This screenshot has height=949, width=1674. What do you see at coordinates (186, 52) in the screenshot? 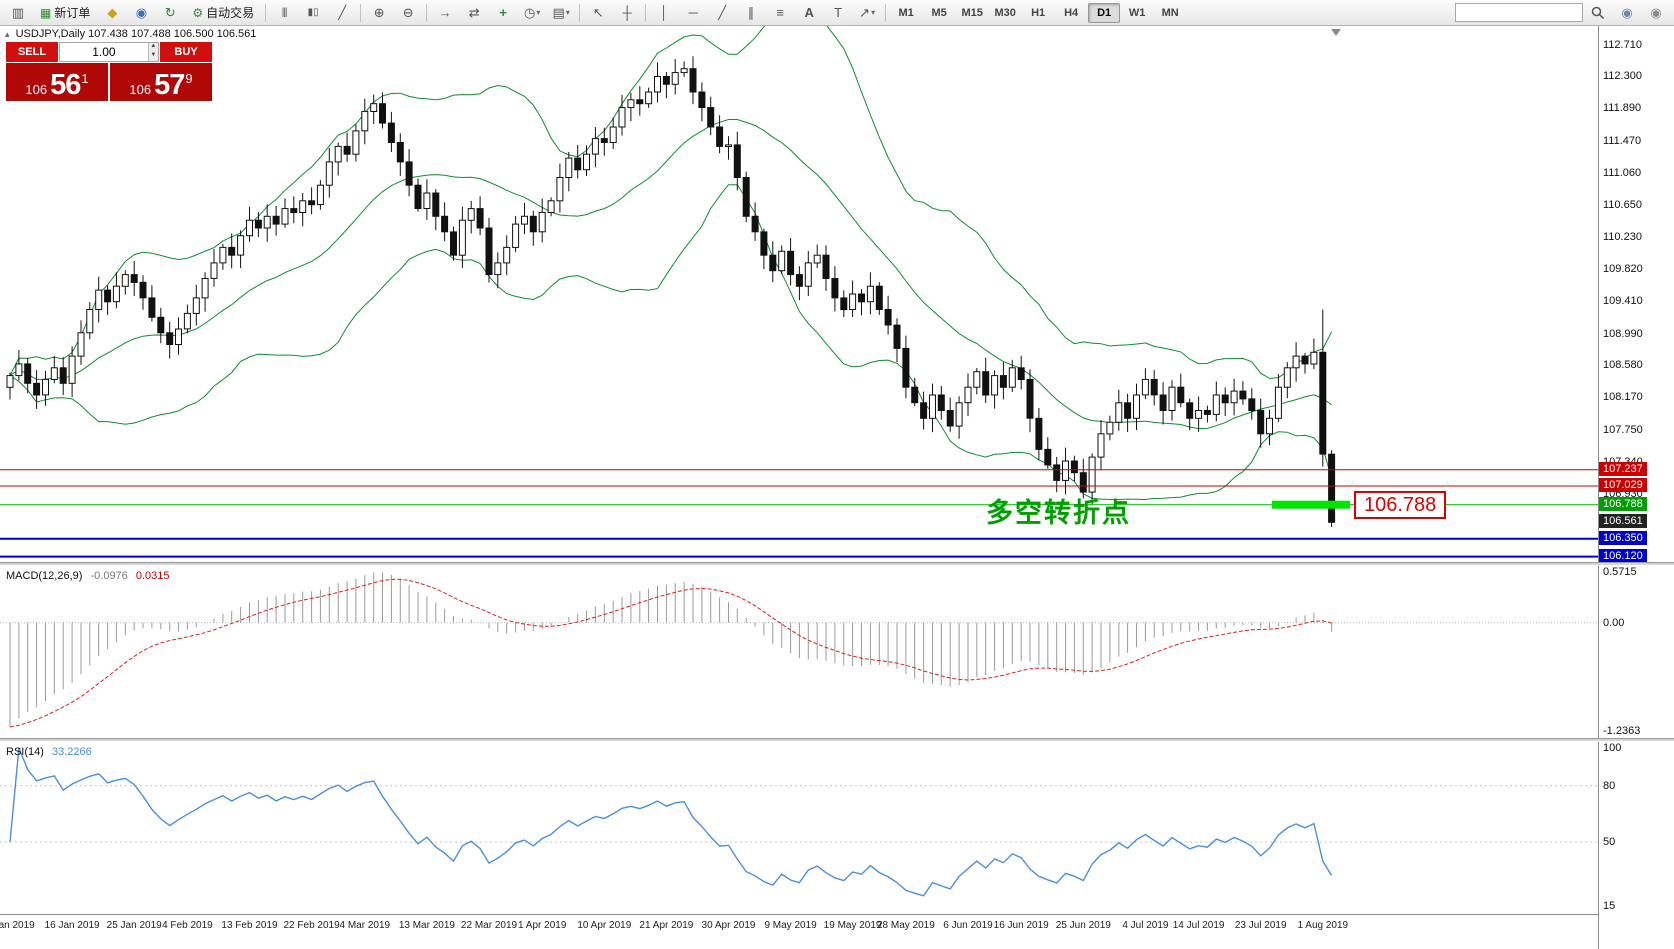
I see `buy-button: BUY` at bounding box center [186, 52].